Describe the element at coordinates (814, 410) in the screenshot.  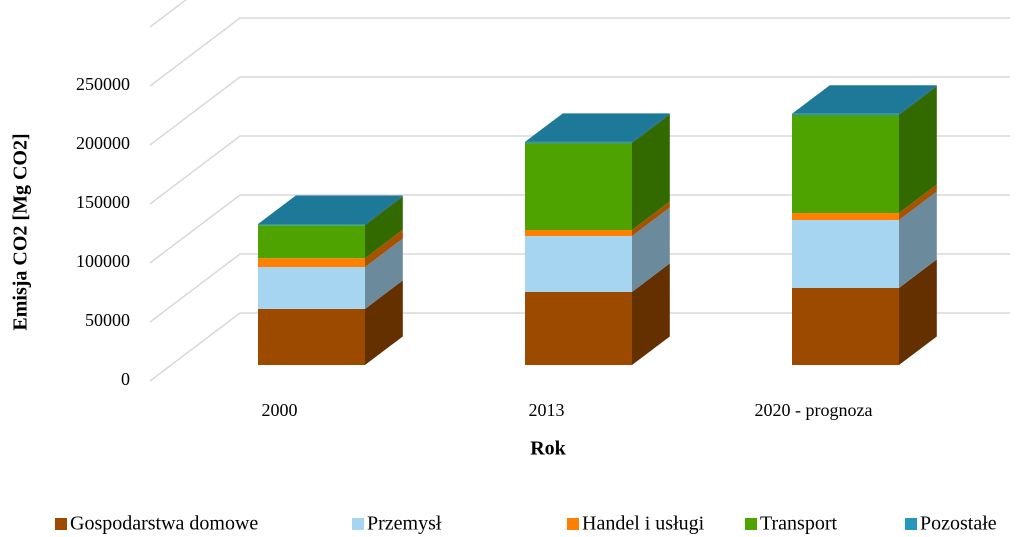
I see `x-tick-label: 2020 - prognoza` at that location.